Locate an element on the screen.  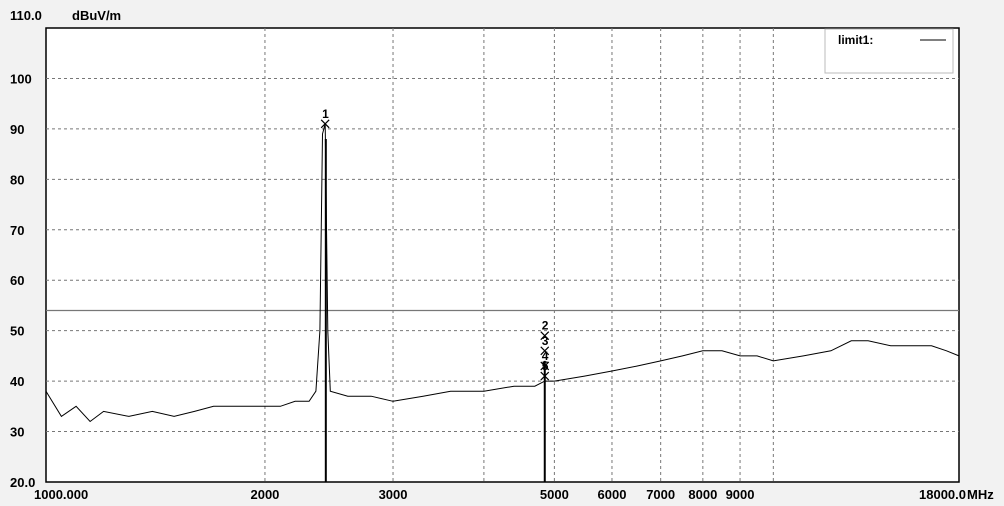
y-tick-label: 20.0 is located at coordinates (22, 482).